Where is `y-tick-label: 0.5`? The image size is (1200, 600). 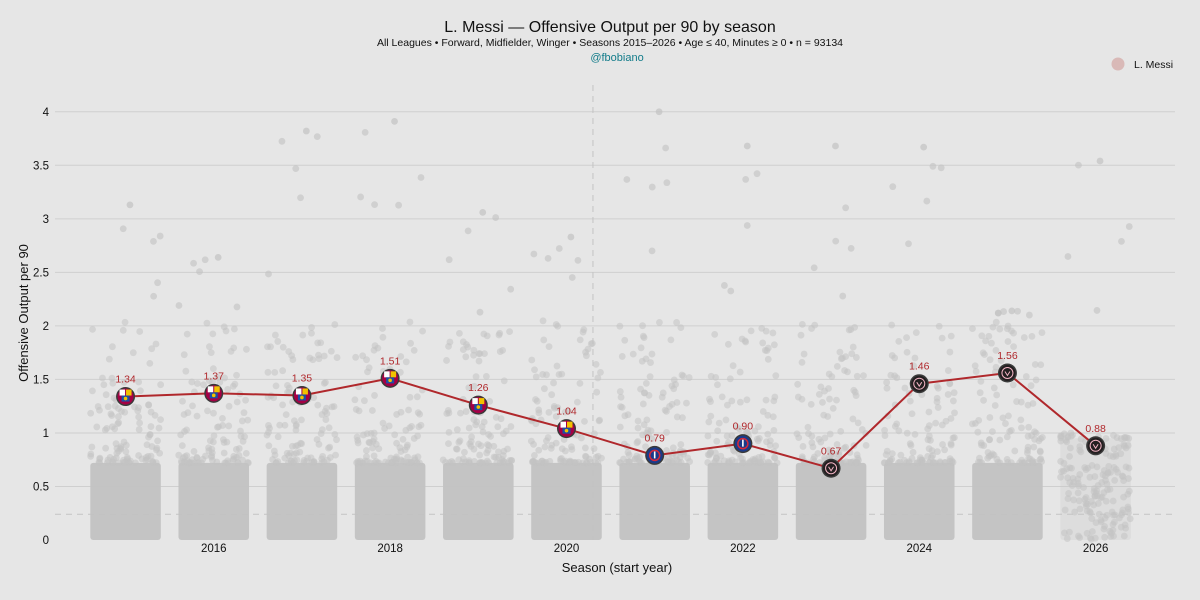
y-tick-label: 0.5 is located at coordinates (41, 487).